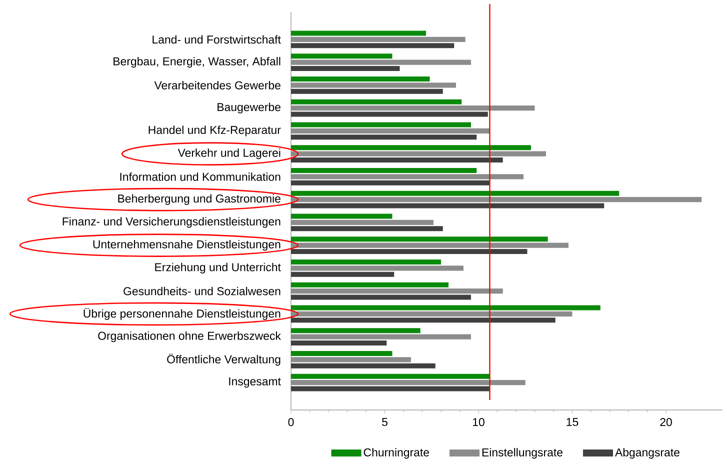 The height and width of the screenshot is (469, 727). What do you see at coordinates (216, 39) in the screenshot?
I see `y-tick-label: Land- und Forstwirtschaft` at bounding box center [216, 39].